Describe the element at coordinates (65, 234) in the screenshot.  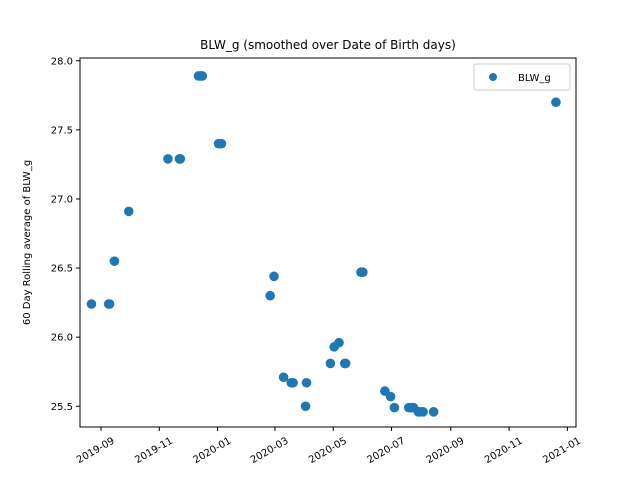
I see `y-axis: 25.5 26.0 26.5 27.0 27.5 28.0` at that location.